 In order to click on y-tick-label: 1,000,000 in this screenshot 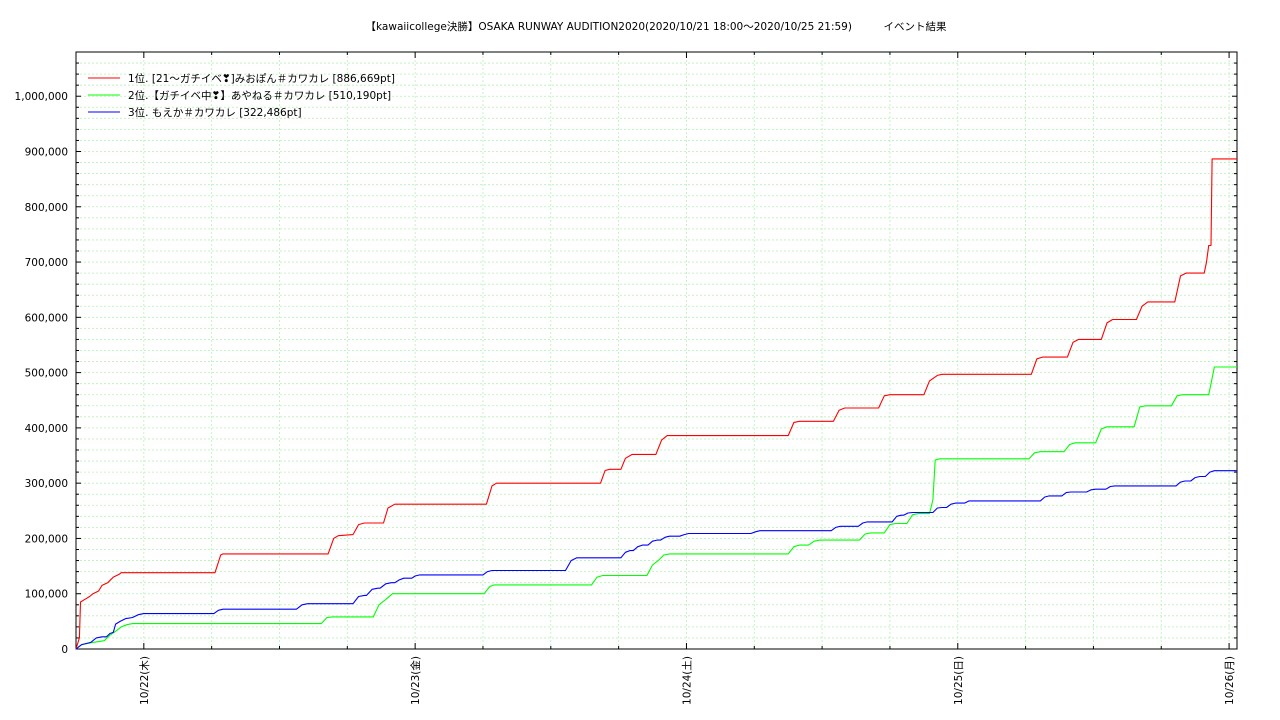, I will do `click(41, 97)`.